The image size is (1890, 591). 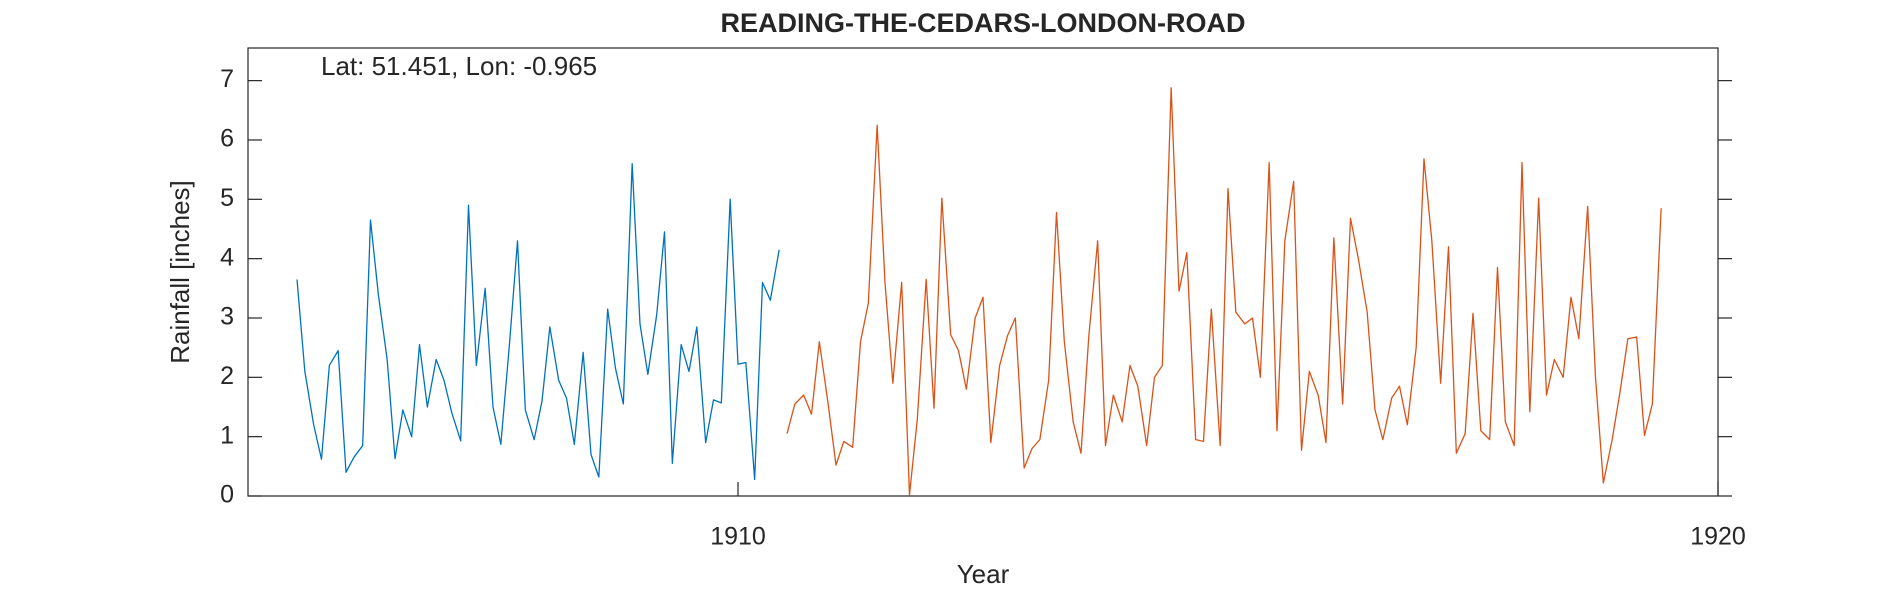 I want to click on y-tick-label: 0, so click(x=227, y=495).